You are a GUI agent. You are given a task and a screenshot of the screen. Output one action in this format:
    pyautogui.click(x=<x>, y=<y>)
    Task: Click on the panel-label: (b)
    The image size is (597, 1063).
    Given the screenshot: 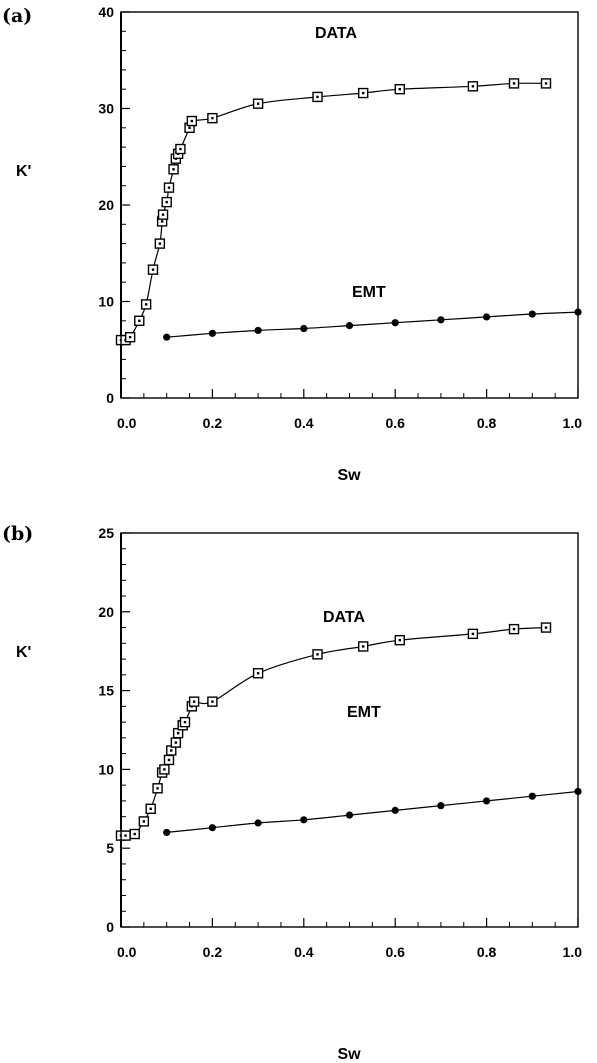 What is the action you would take?
    pyautogui.click(x=17, y=534)
    